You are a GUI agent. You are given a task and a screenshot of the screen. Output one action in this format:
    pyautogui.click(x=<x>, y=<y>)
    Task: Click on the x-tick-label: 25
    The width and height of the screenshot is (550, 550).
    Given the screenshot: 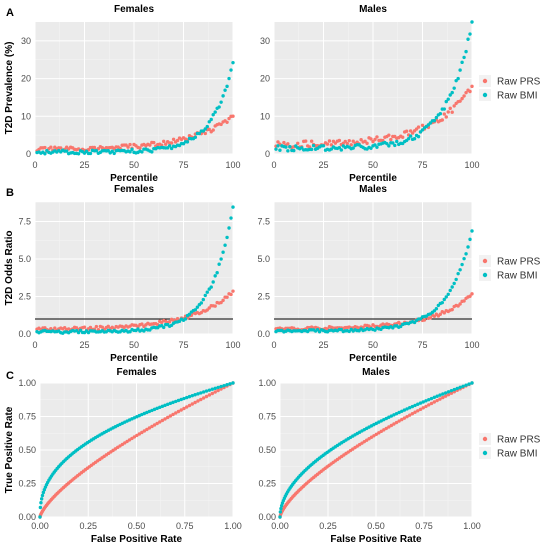 What is the action you would take?
    pyautogui.click(x=323, y=165)
    